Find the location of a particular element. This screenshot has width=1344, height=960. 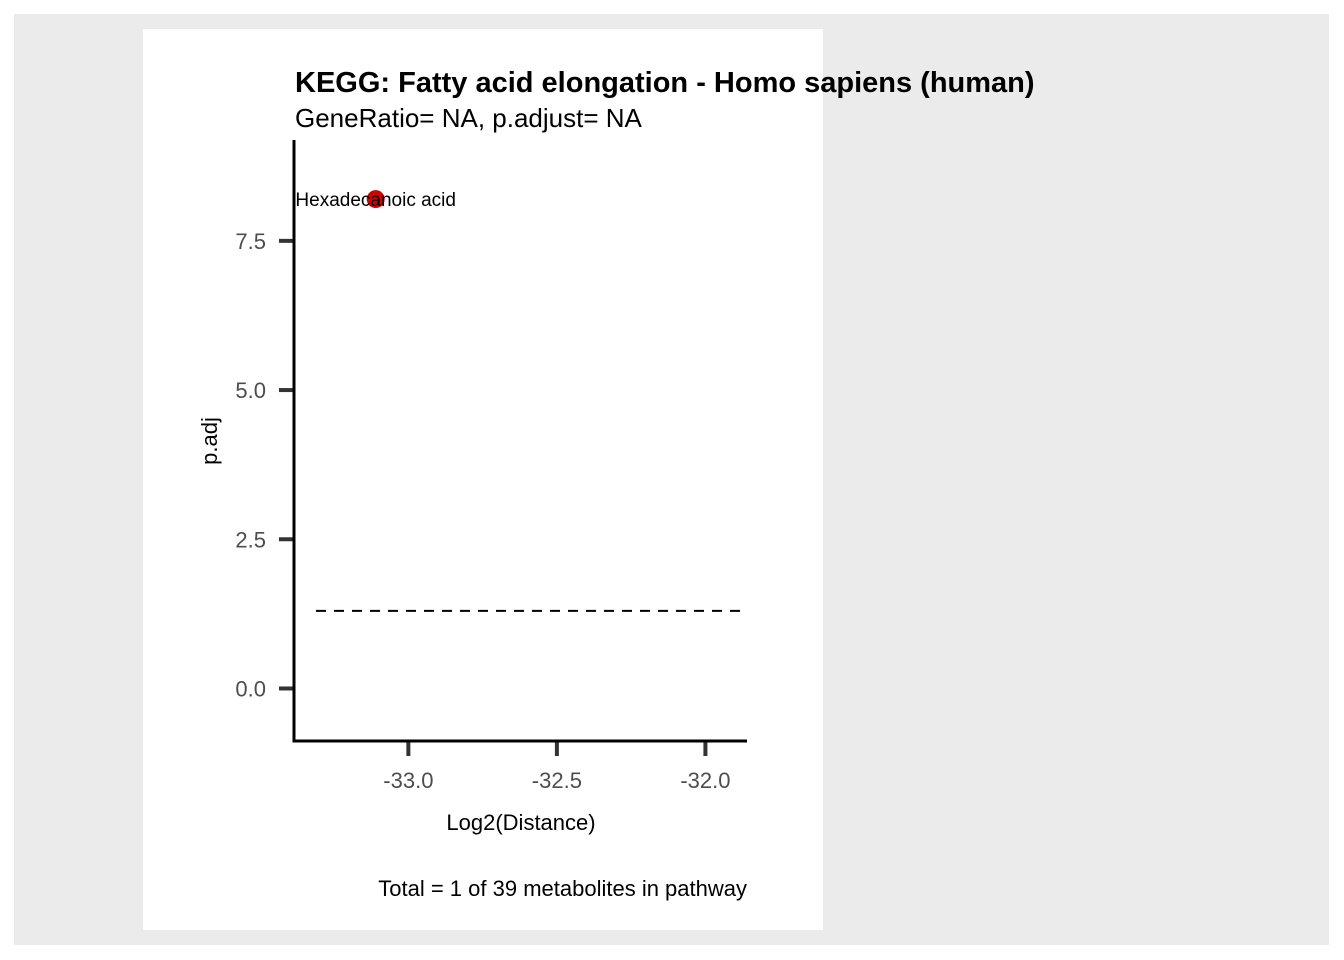

y-axis-label: p.adj is located at coordinates (209, 441).